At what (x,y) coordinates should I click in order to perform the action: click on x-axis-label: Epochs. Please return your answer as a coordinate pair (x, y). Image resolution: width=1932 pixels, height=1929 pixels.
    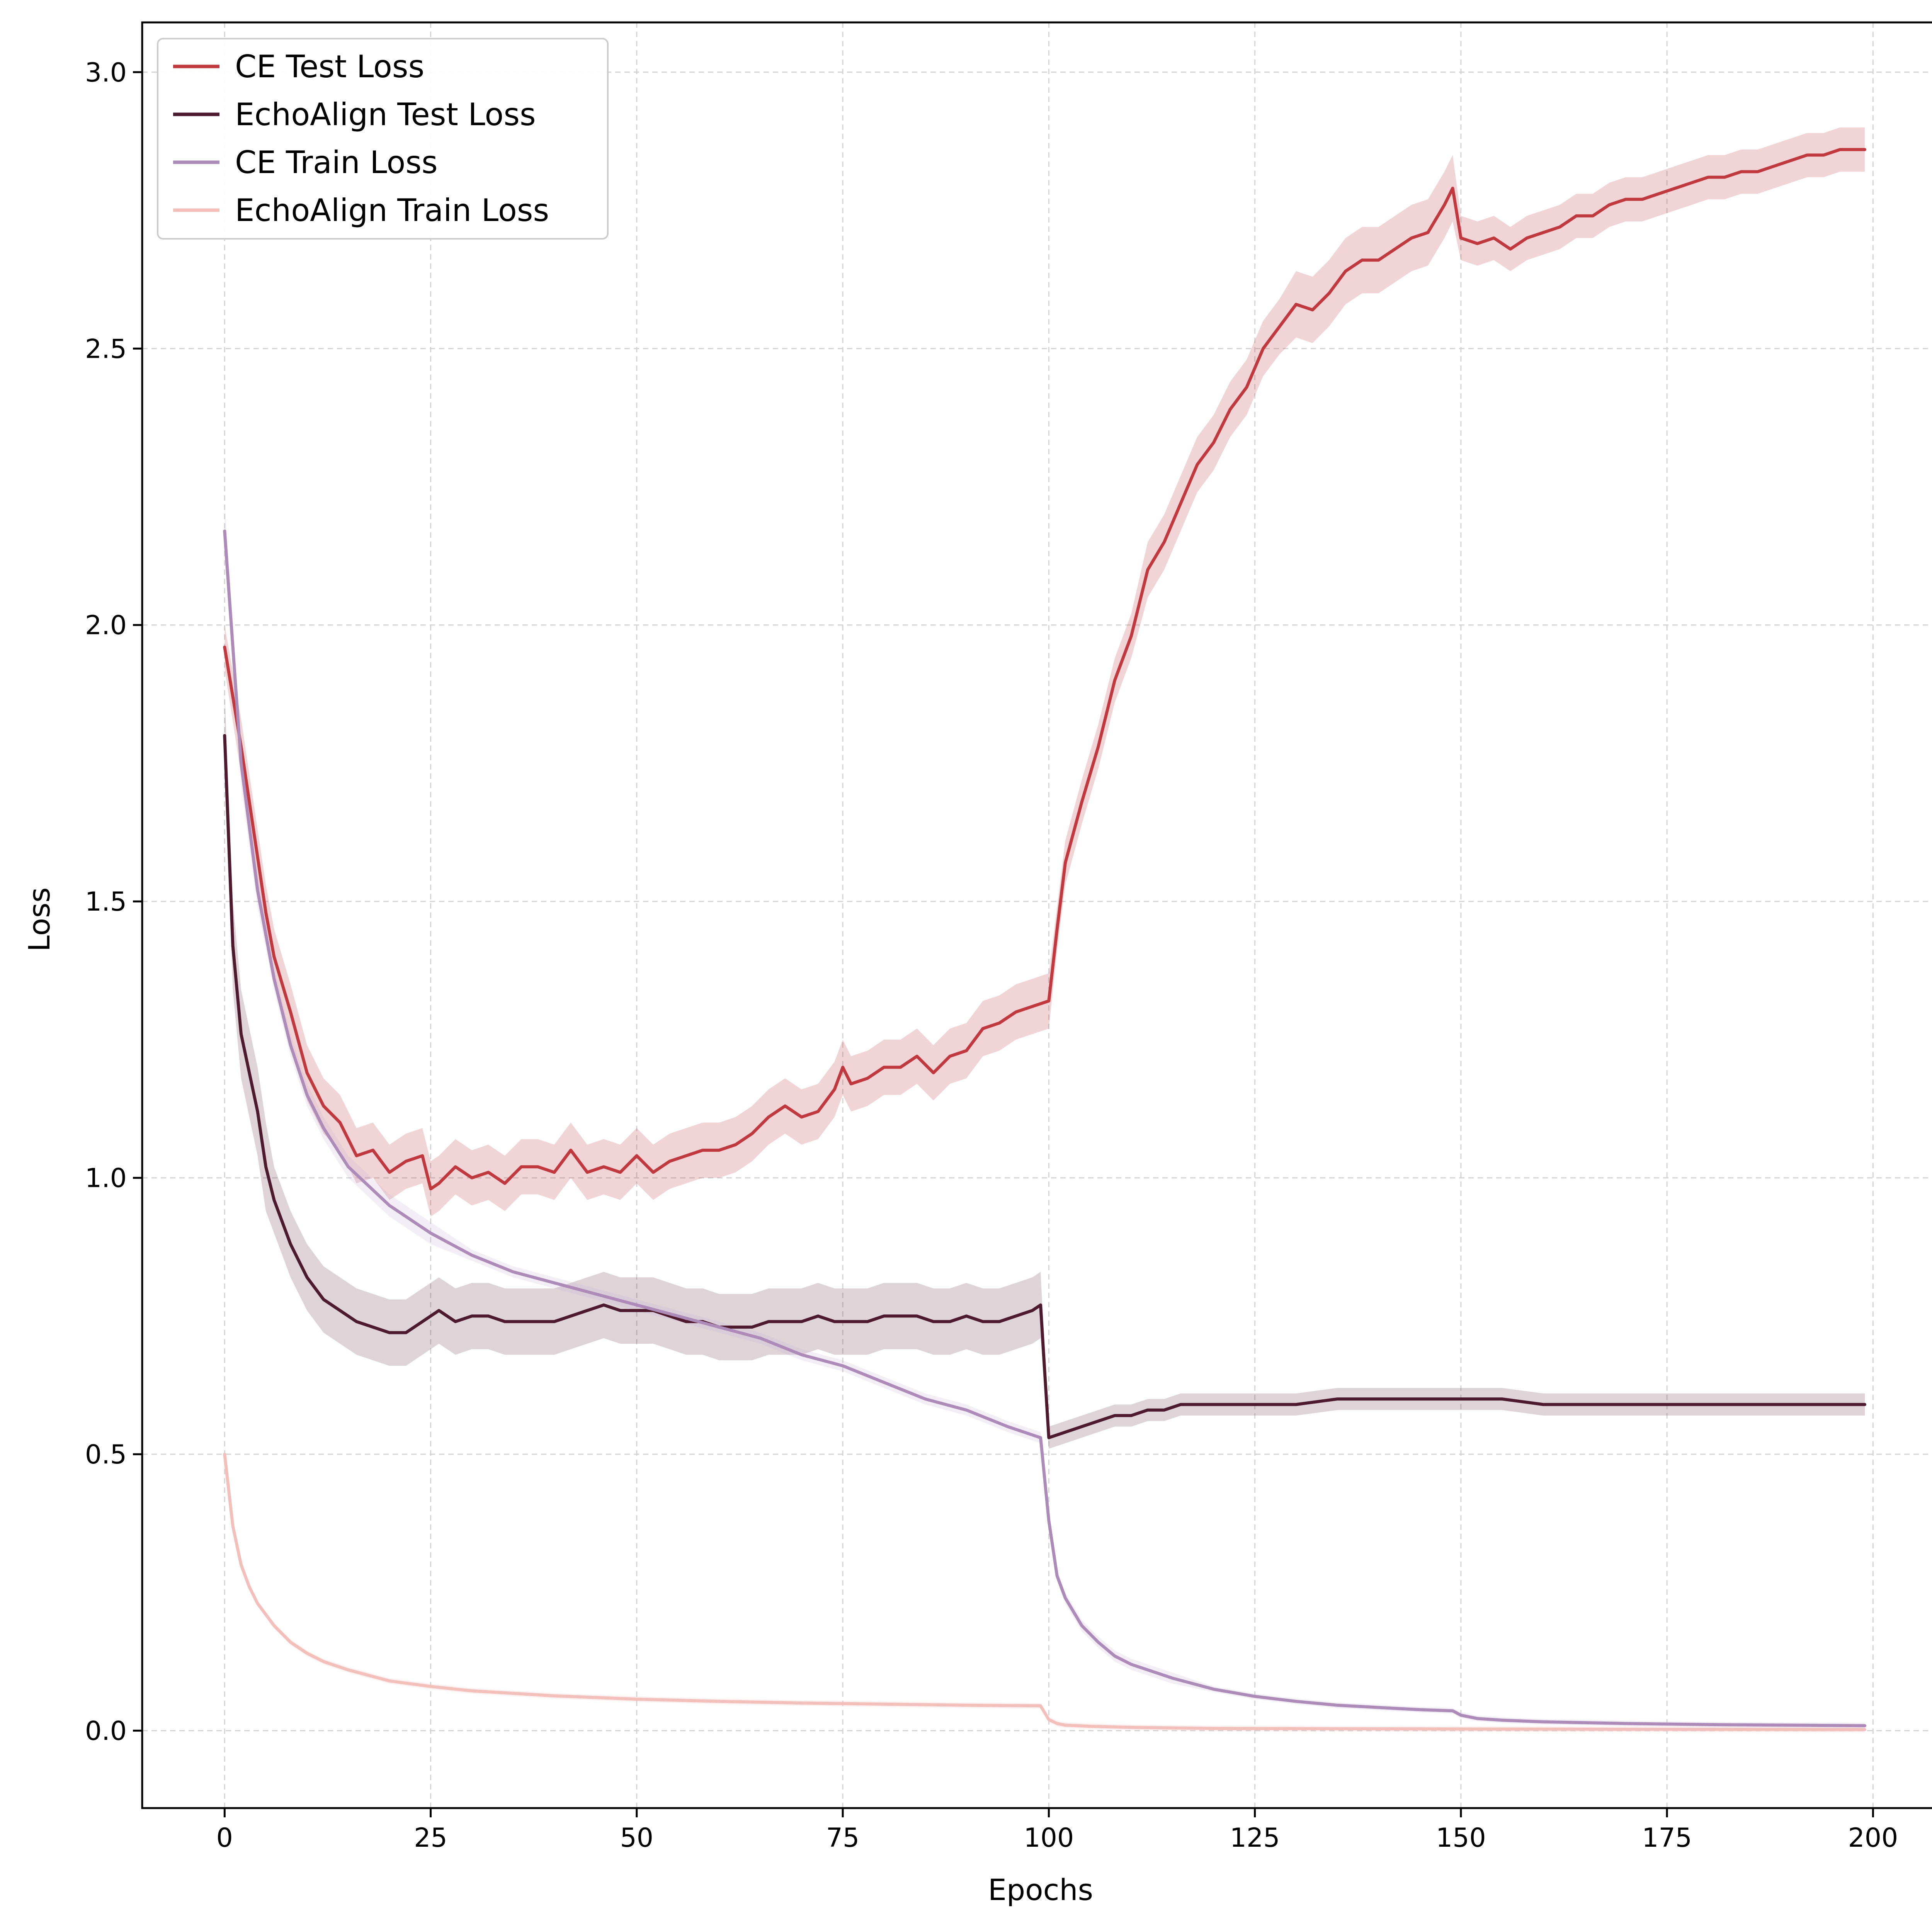
    Looking at the image, I should click on (1041, 1890).